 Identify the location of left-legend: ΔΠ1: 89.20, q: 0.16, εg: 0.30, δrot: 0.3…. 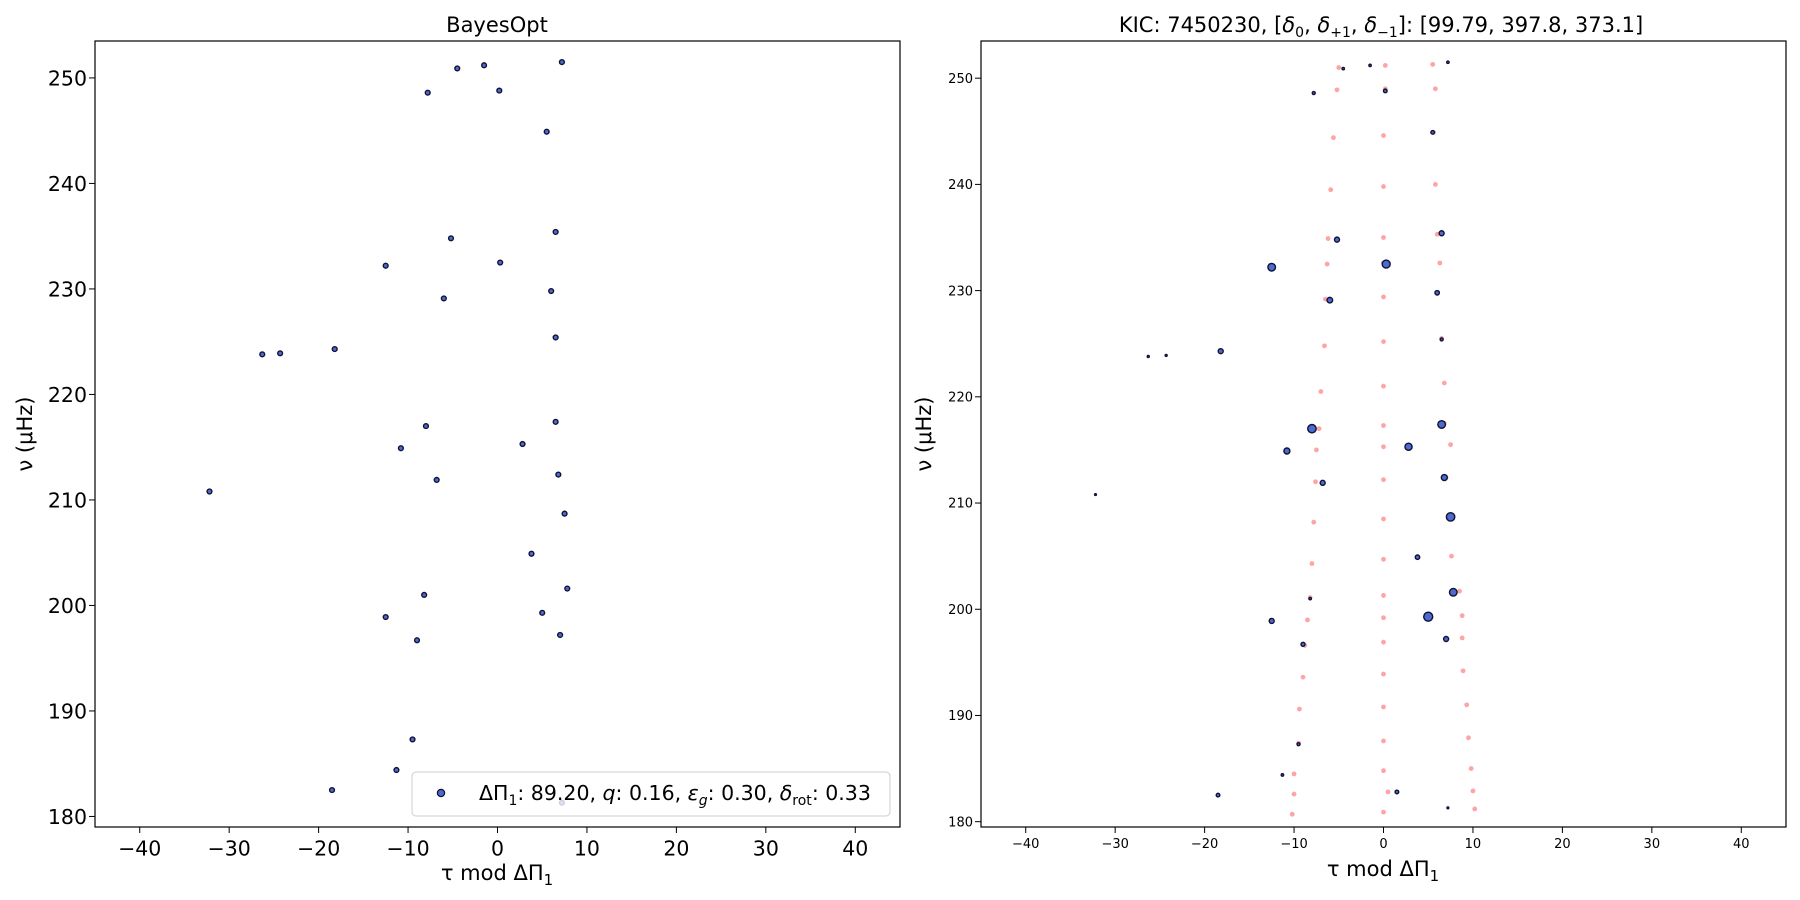
(651, 794).